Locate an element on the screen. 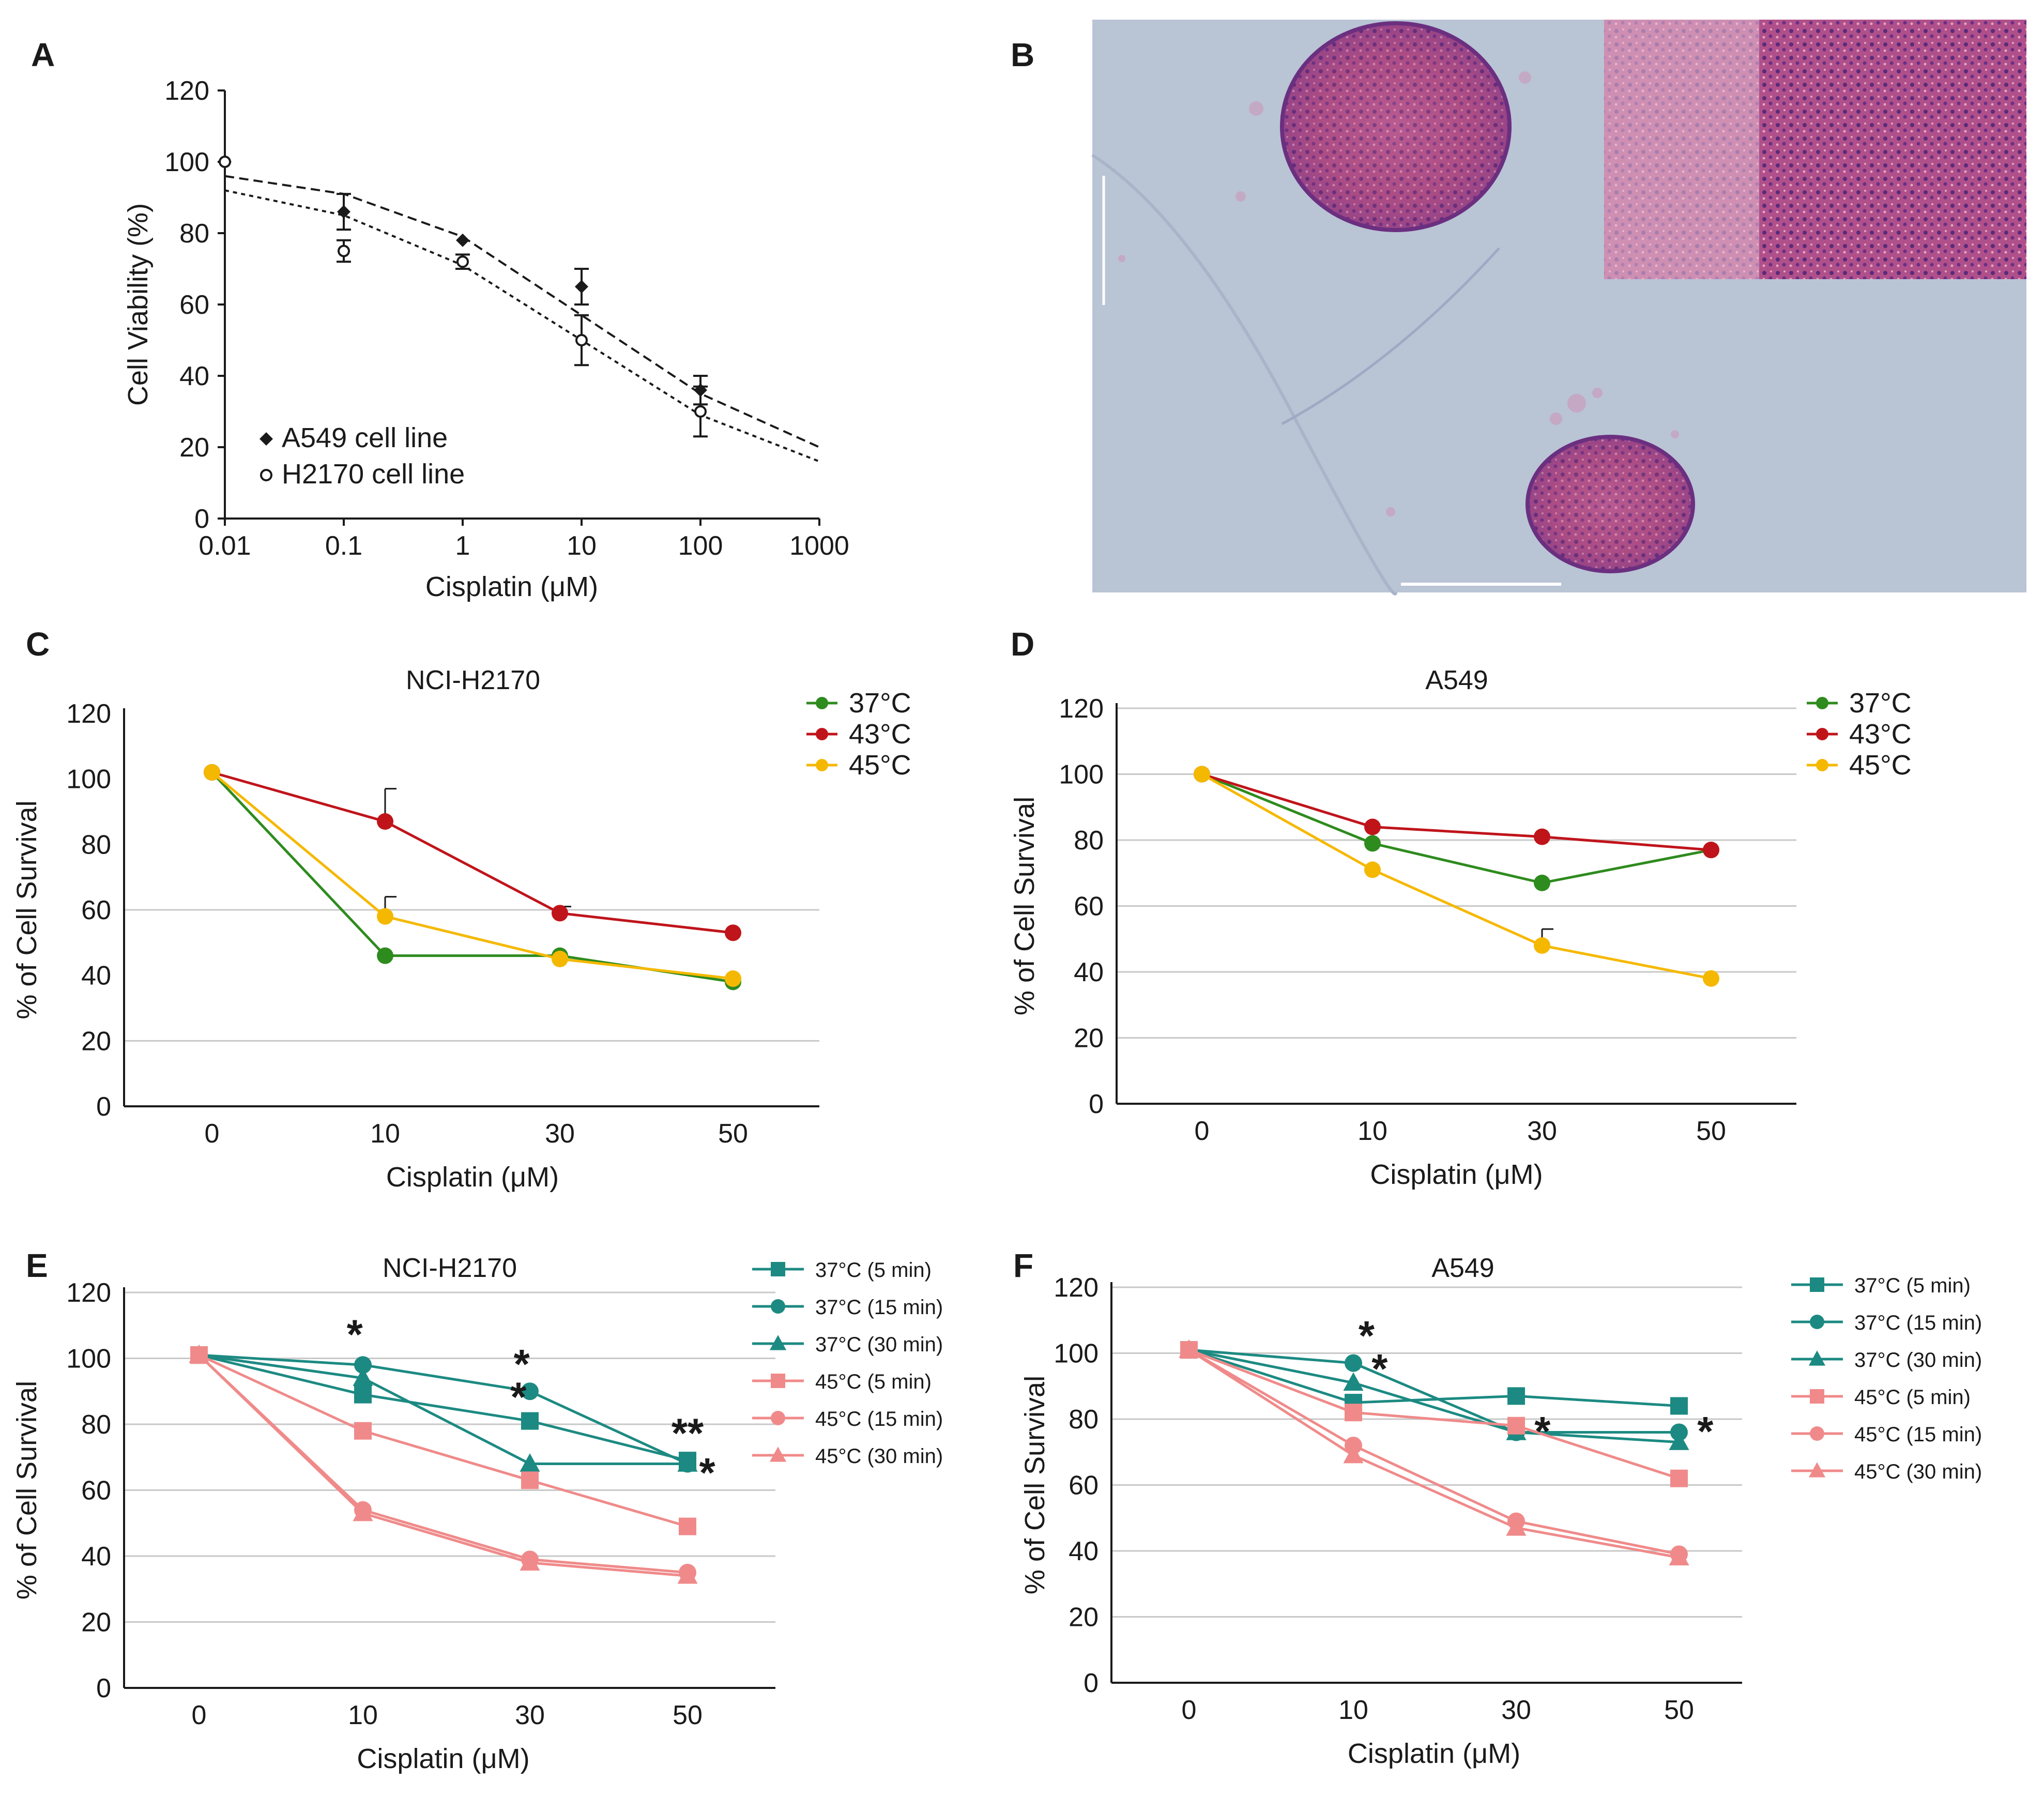 The image size is (2044, 1797). membrane-fold is located at coordinates (1244, 375).